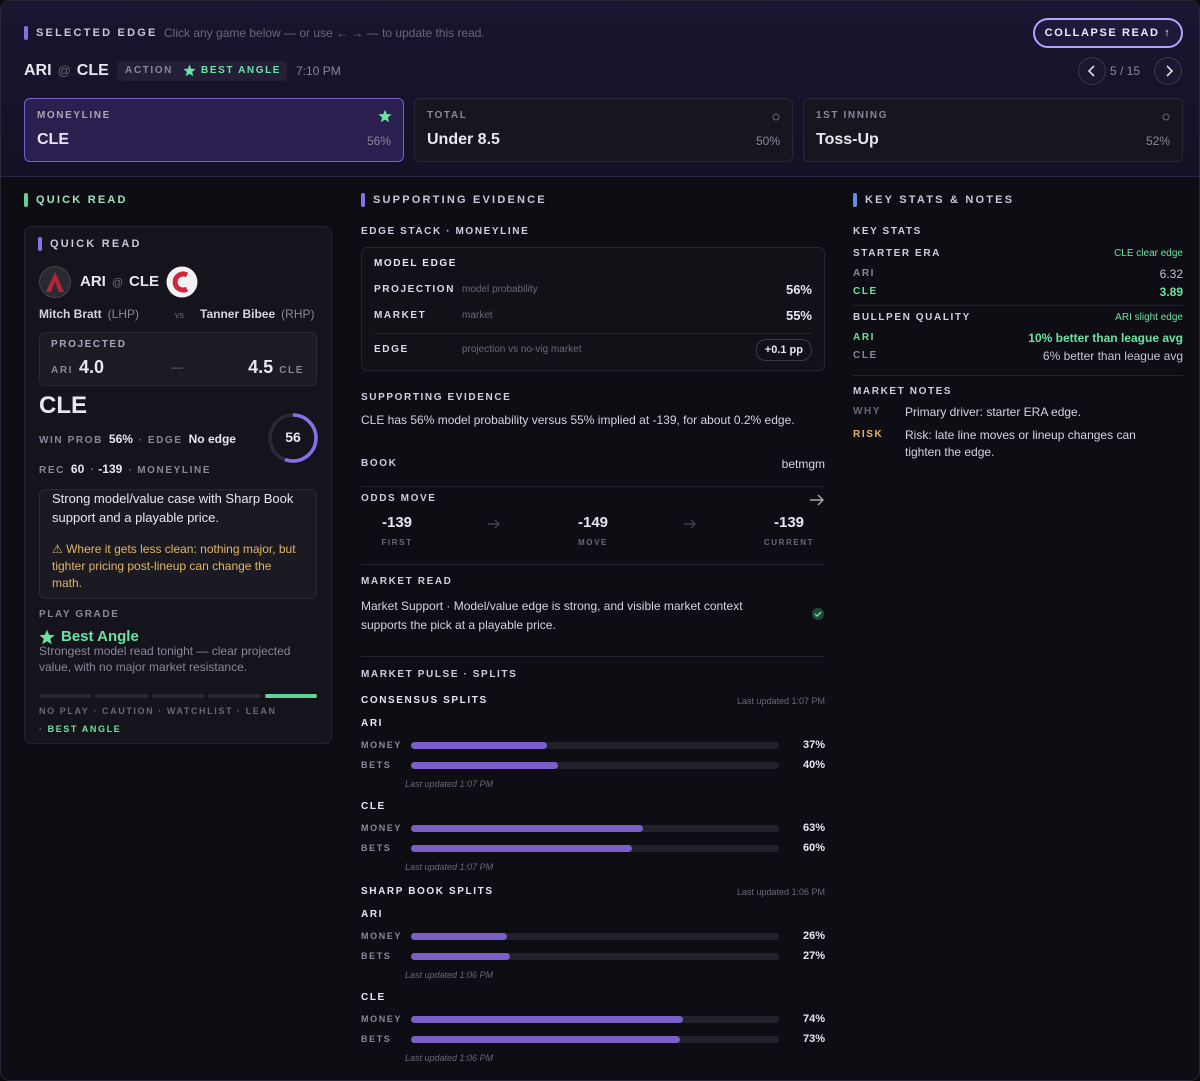 The height and width of the screenshot is (1081, 1200). Describe the element at coordinates (767, 141) in the screenshot. I see `market-pct: 50%` at that location.